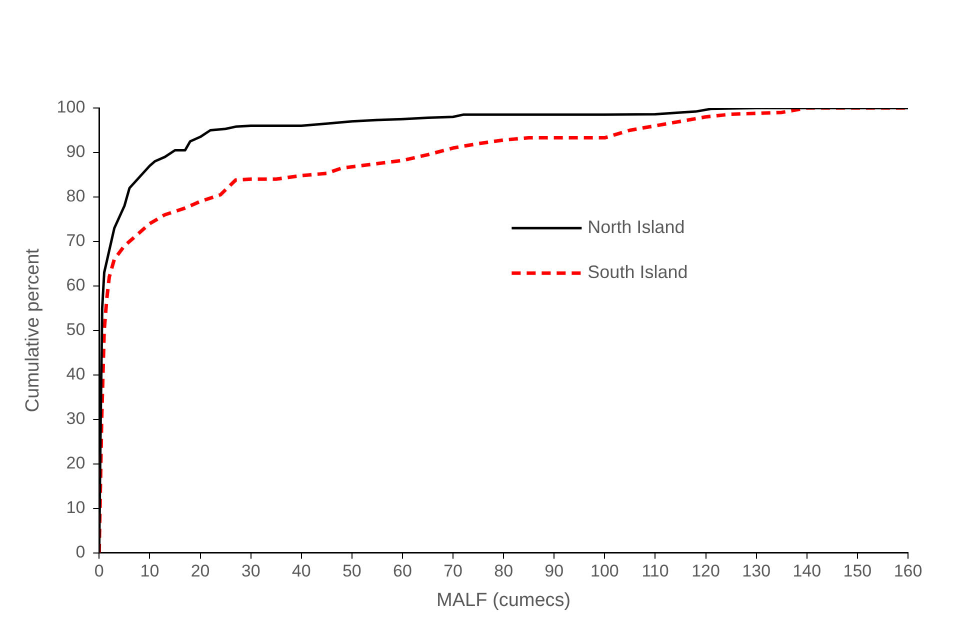 The height and width of the screenshot is (638, 960). I want to click on x-tick-label: 130, so click(756, 571).